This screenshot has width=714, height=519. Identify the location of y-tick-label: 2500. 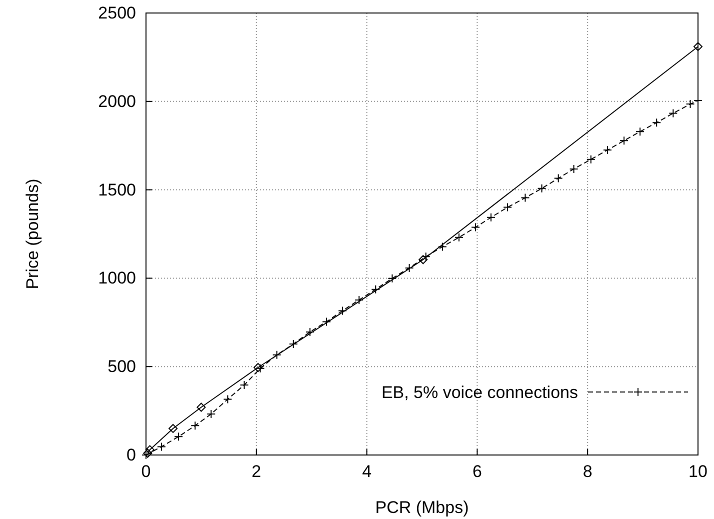
(117, 12).